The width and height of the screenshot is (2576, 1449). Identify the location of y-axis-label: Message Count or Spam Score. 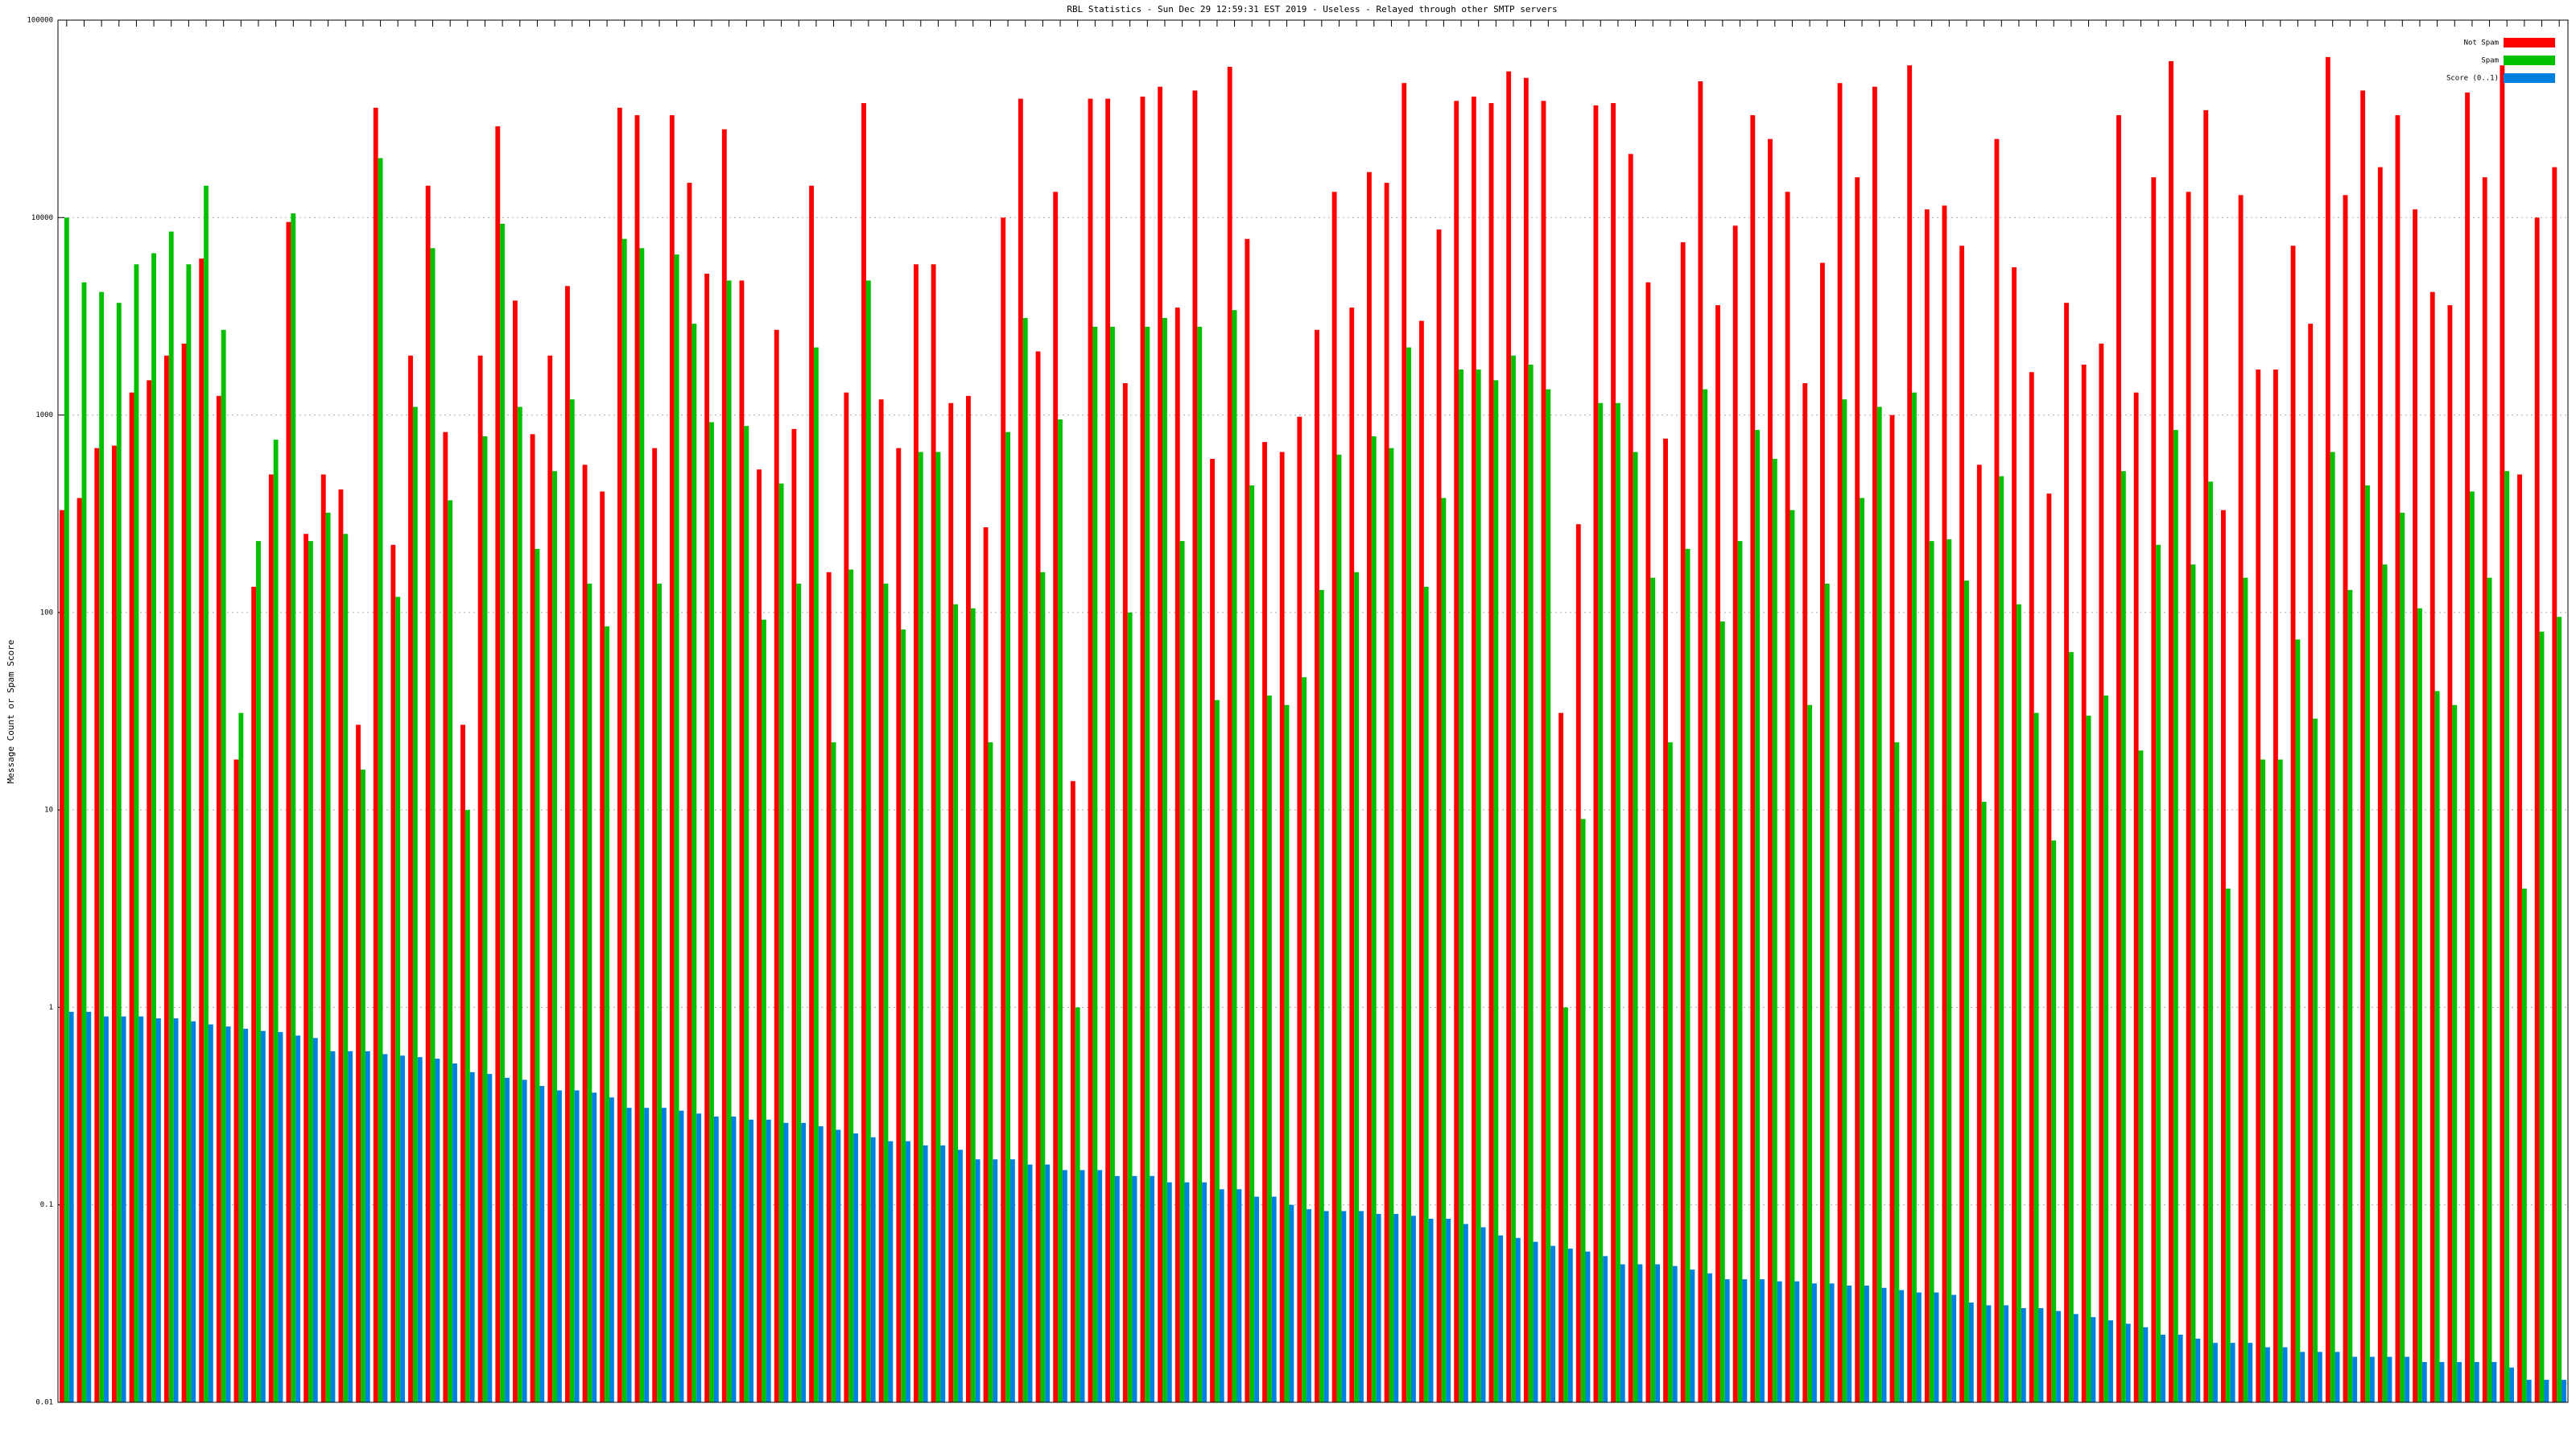
(11, 712).